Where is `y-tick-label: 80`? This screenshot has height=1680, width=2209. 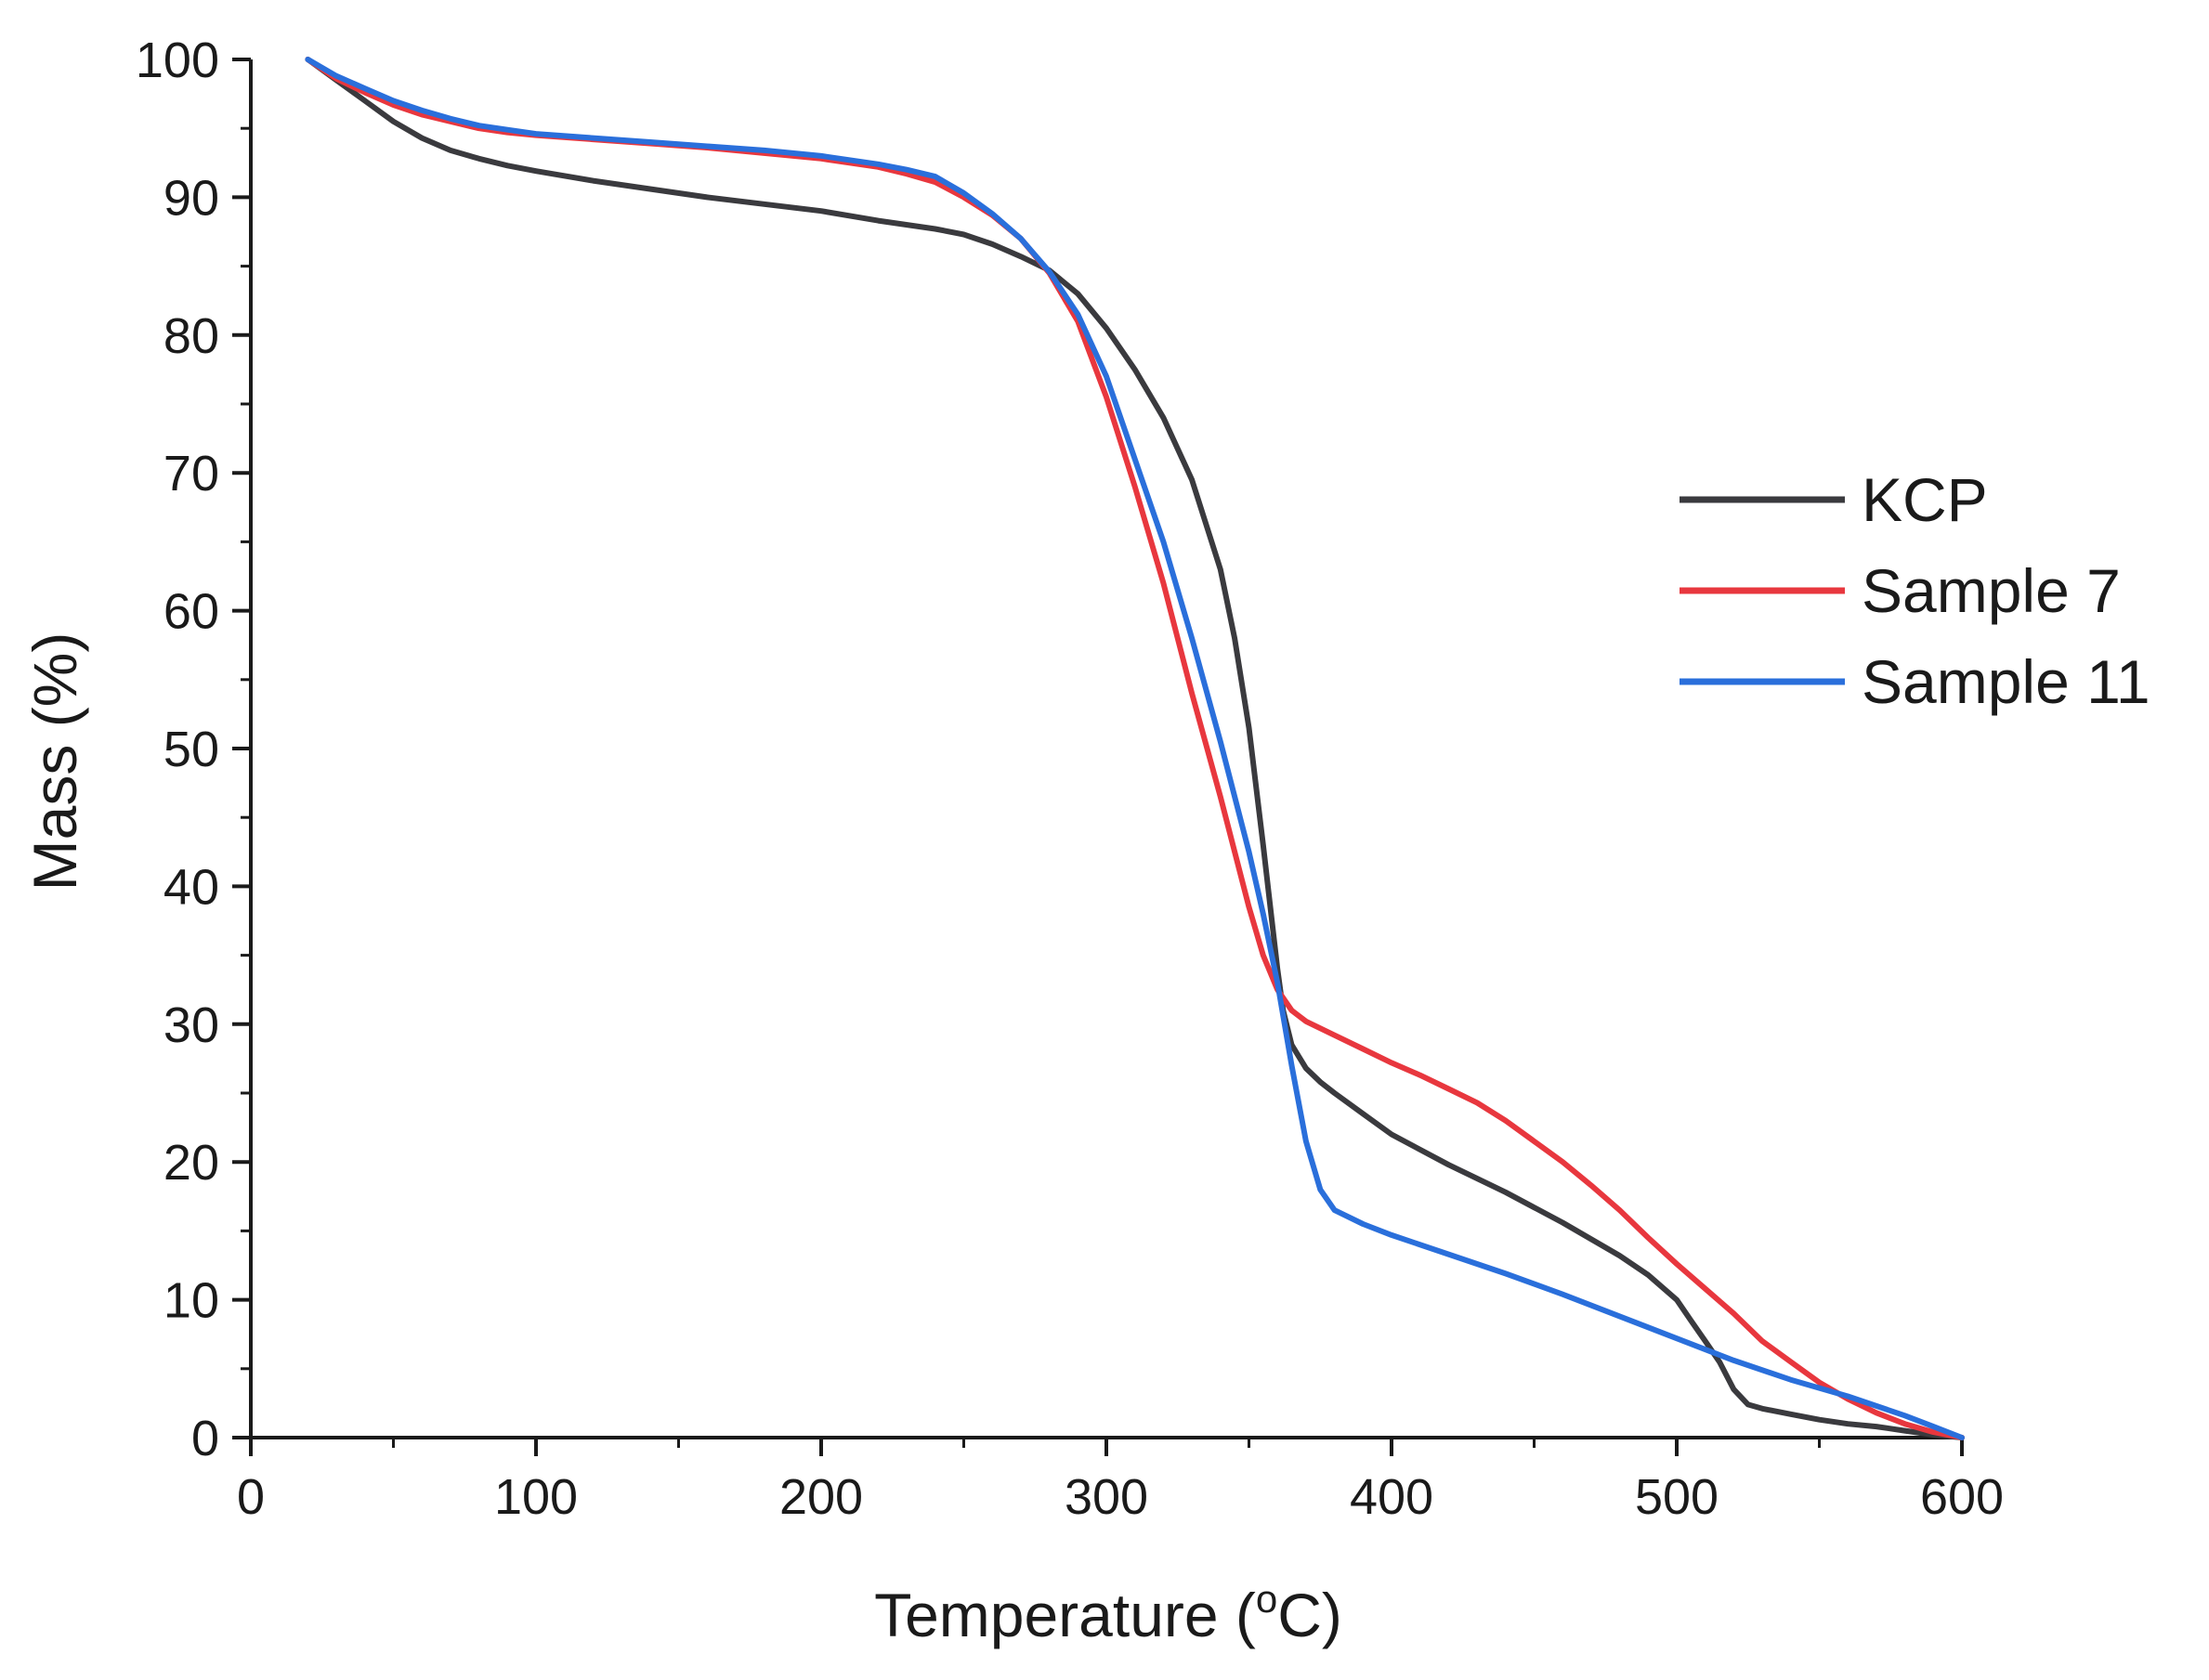 y-tick-label: 80 is located at coordinates (191, 336).